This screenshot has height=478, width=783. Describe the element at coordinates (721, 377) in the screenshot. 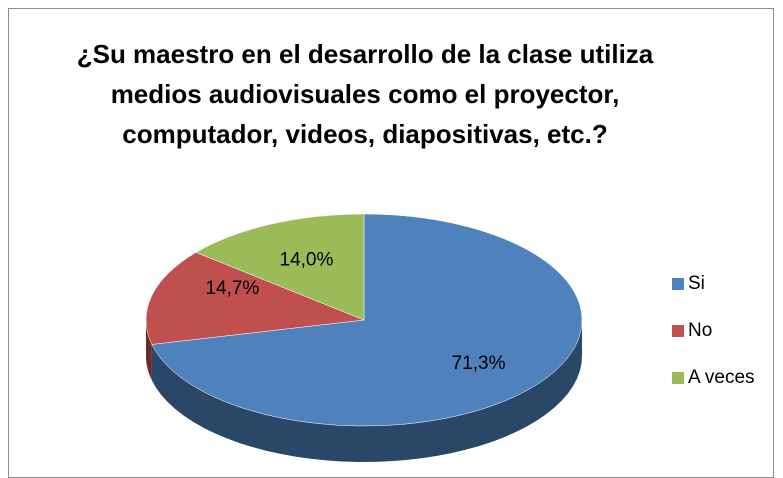

I see `legend-label: A veces` at that location.